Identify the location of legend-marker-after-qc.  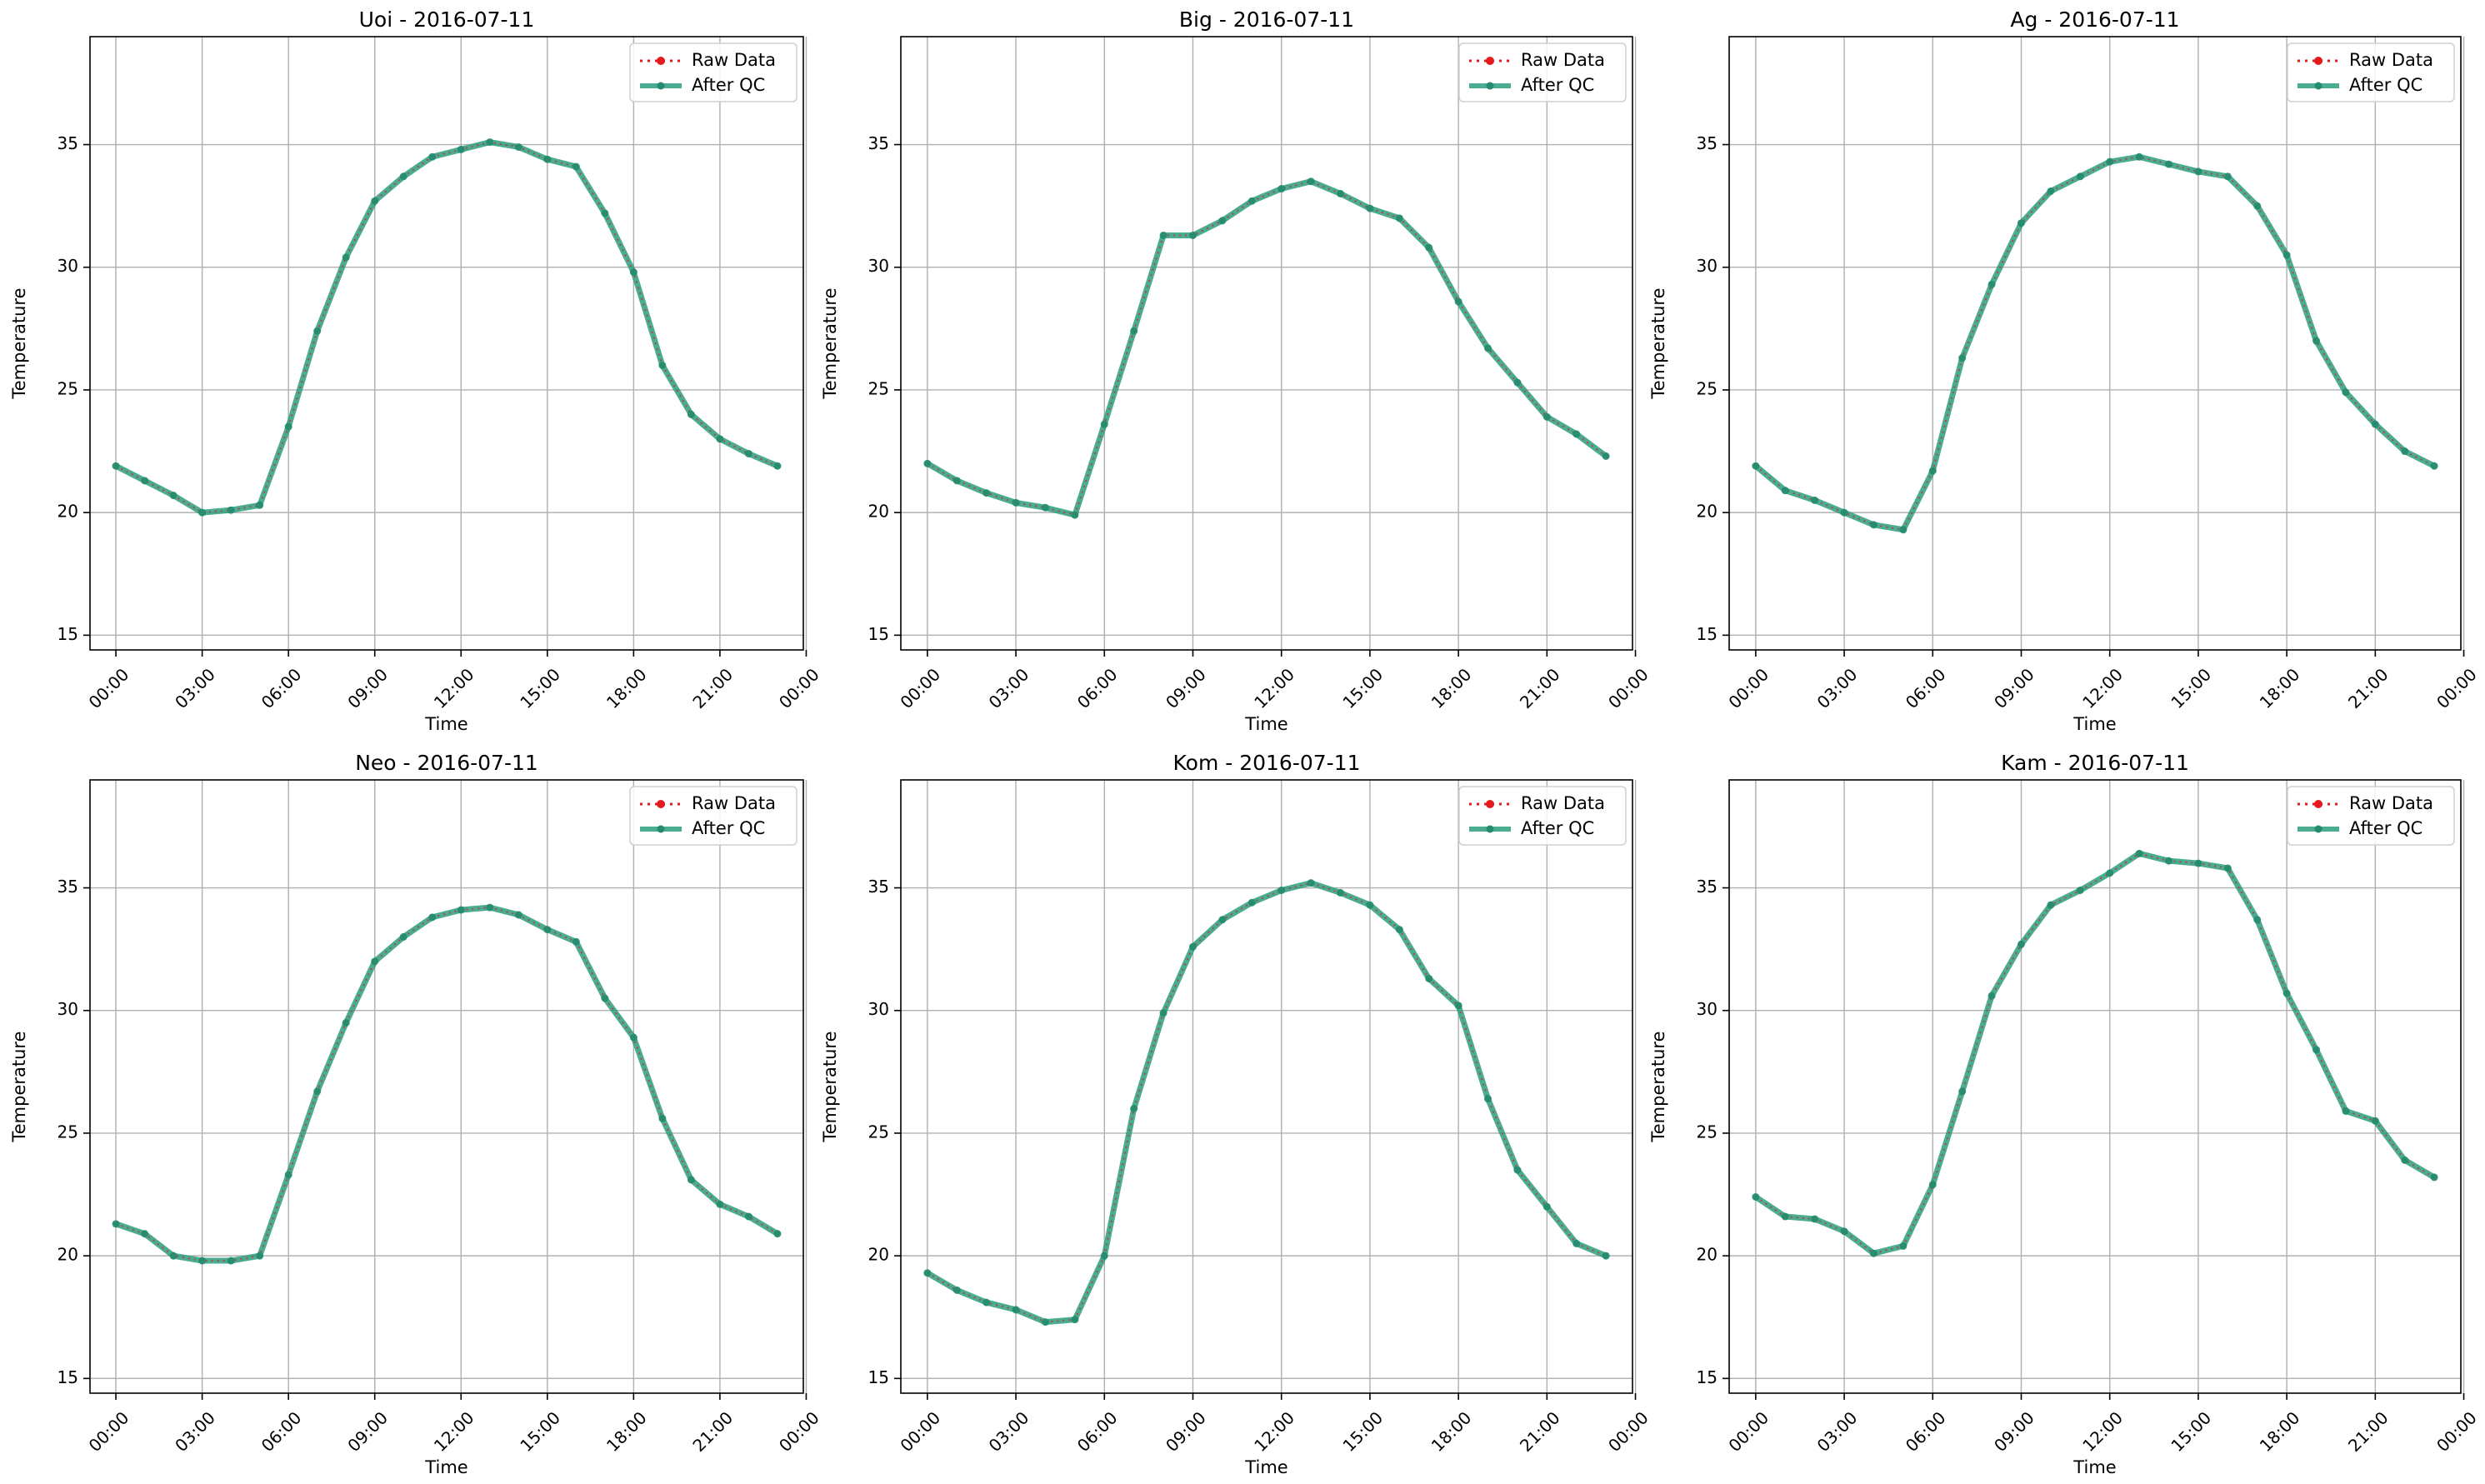
(2318, 829).